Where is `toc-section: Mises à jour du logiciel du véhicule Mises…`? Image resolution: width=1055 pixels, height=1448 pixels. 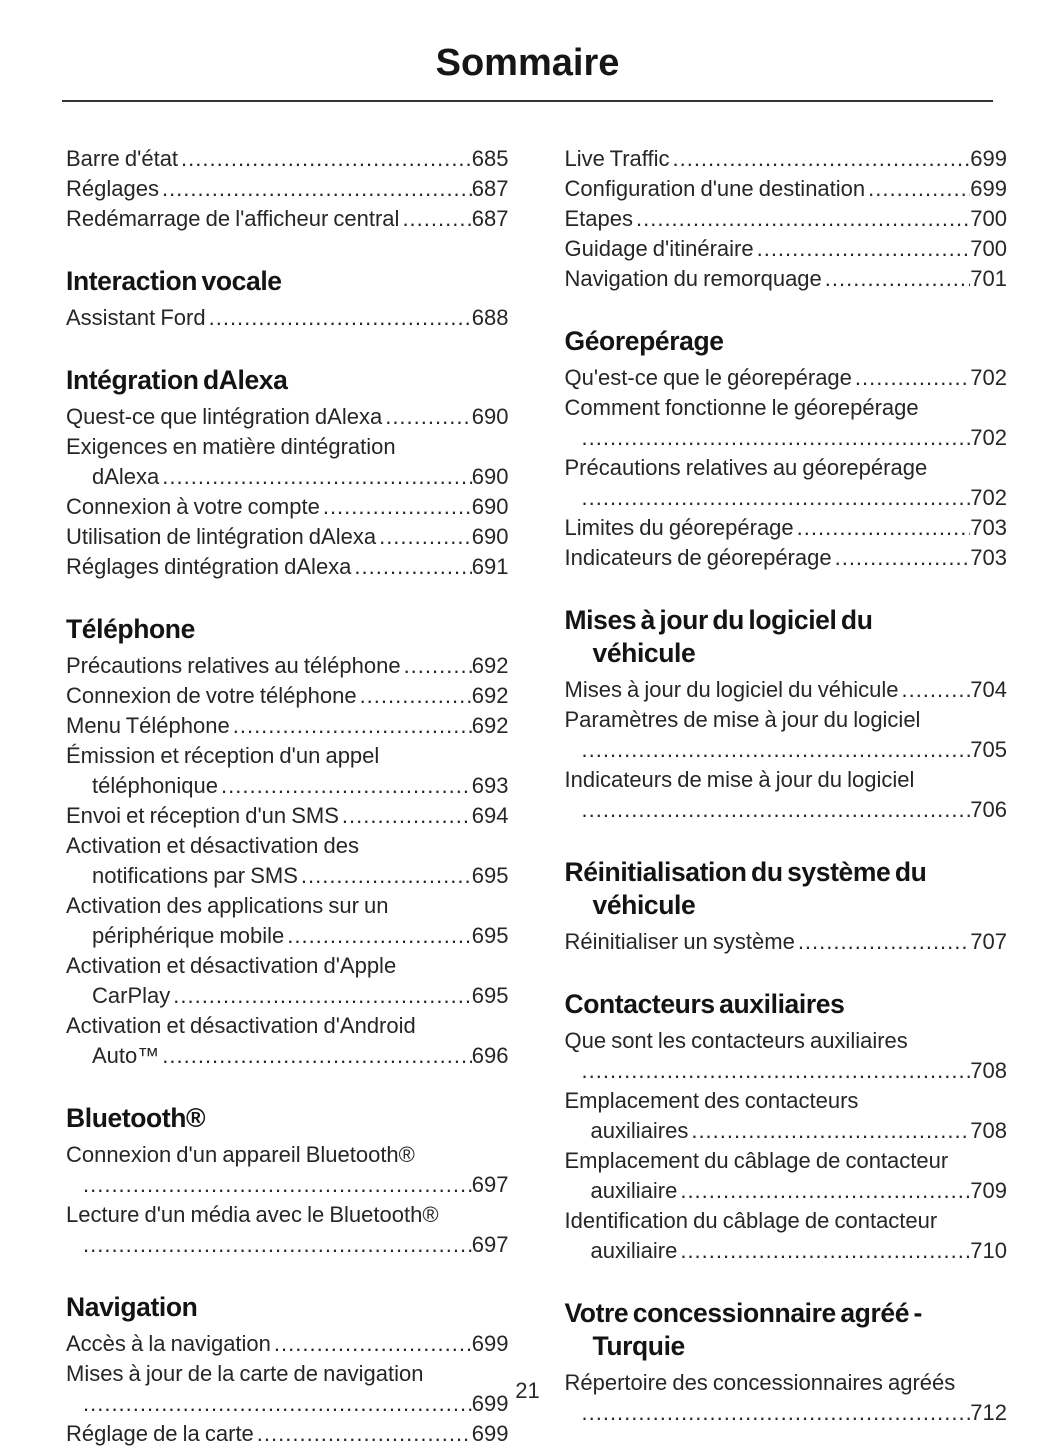 toc-section: Mises à jour du logiciel du véhicule Mises… is located at coordinates (786, 714).